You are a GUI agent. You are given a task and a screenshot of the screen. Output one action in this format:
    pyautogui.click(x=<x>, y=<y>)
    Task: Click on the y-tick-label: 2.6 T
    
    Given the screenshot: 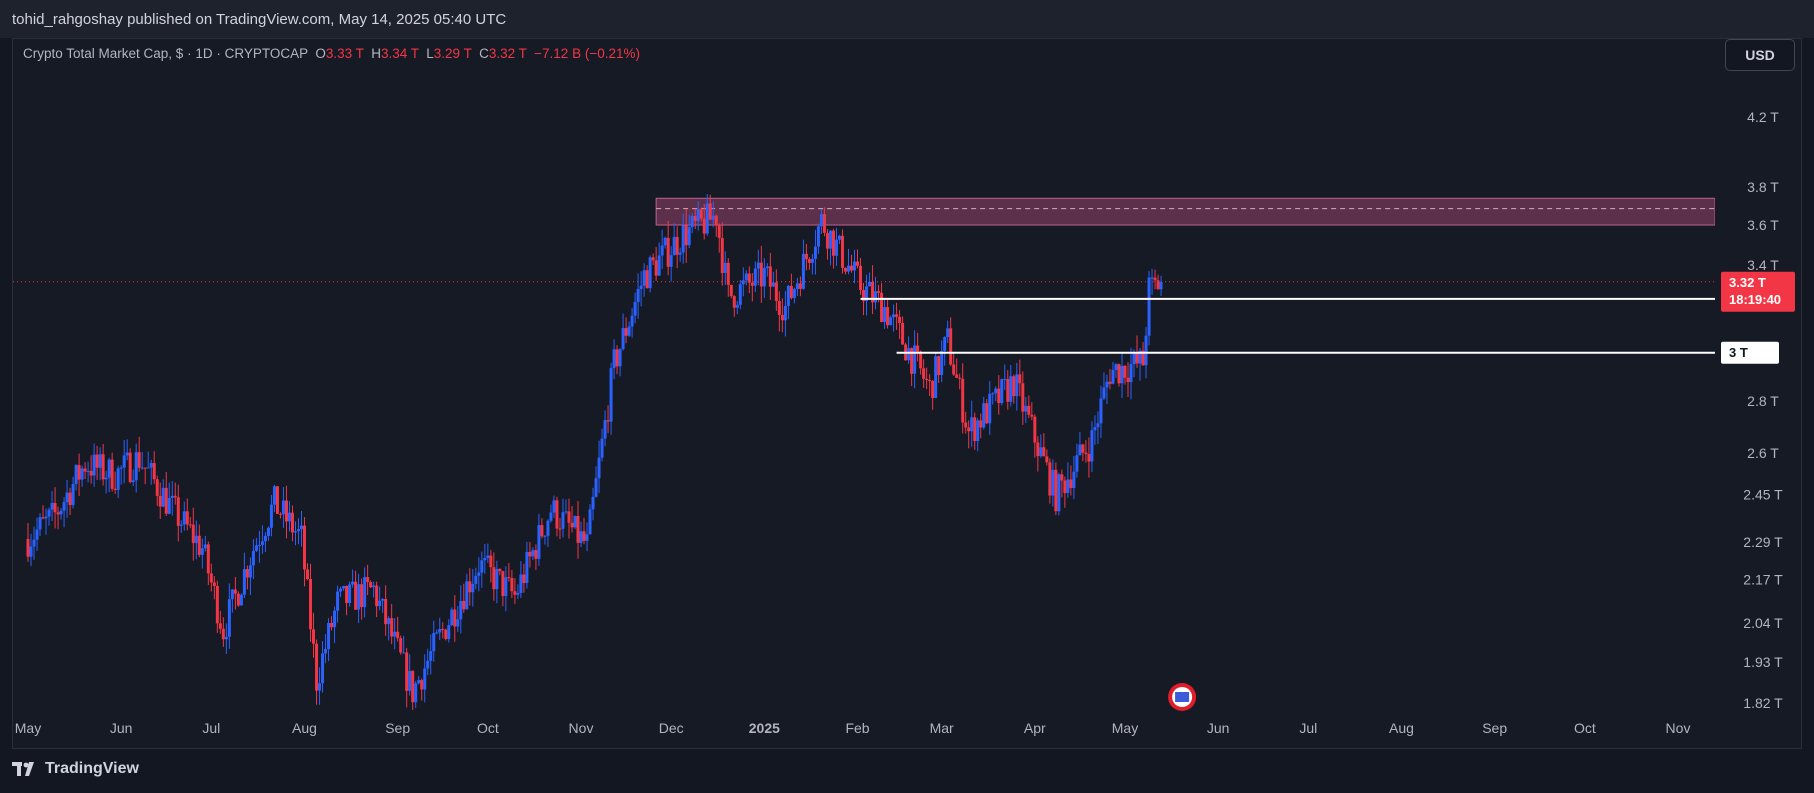 What is the action you would take?
    pyautogui.click(x=1763, y=453)
    